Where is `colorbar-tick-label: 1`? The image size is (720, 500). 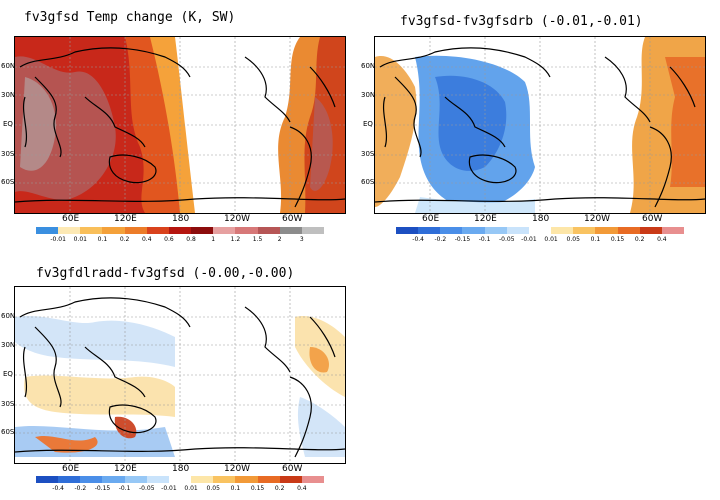
colorbar-tick-label: 1 is located at coordinates (213, 239).